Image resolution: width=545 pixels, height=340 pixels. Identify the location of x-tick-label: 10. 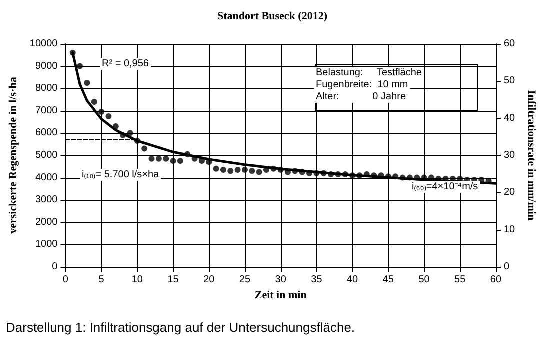
(138, 280).